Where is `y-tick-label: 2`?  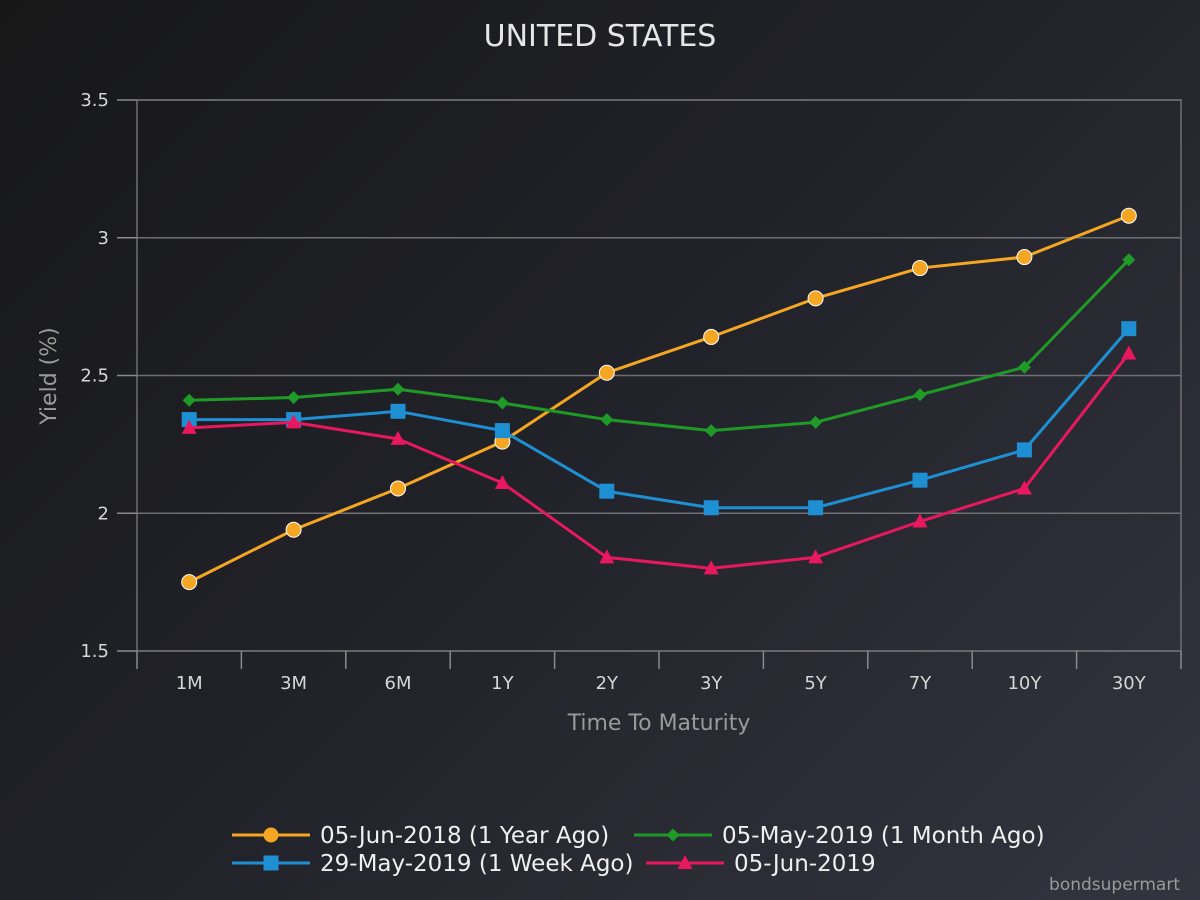
y-tick-label: 2 is located at coordinates (103, 513).